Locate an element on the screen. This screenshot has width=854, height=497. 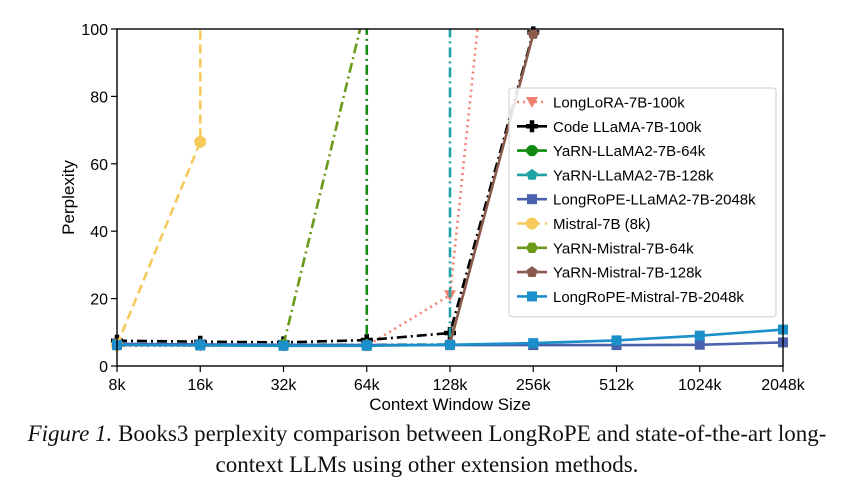
legend-entry: YaRN-Mistral-7B-64k is located at coordinates (605, 248).